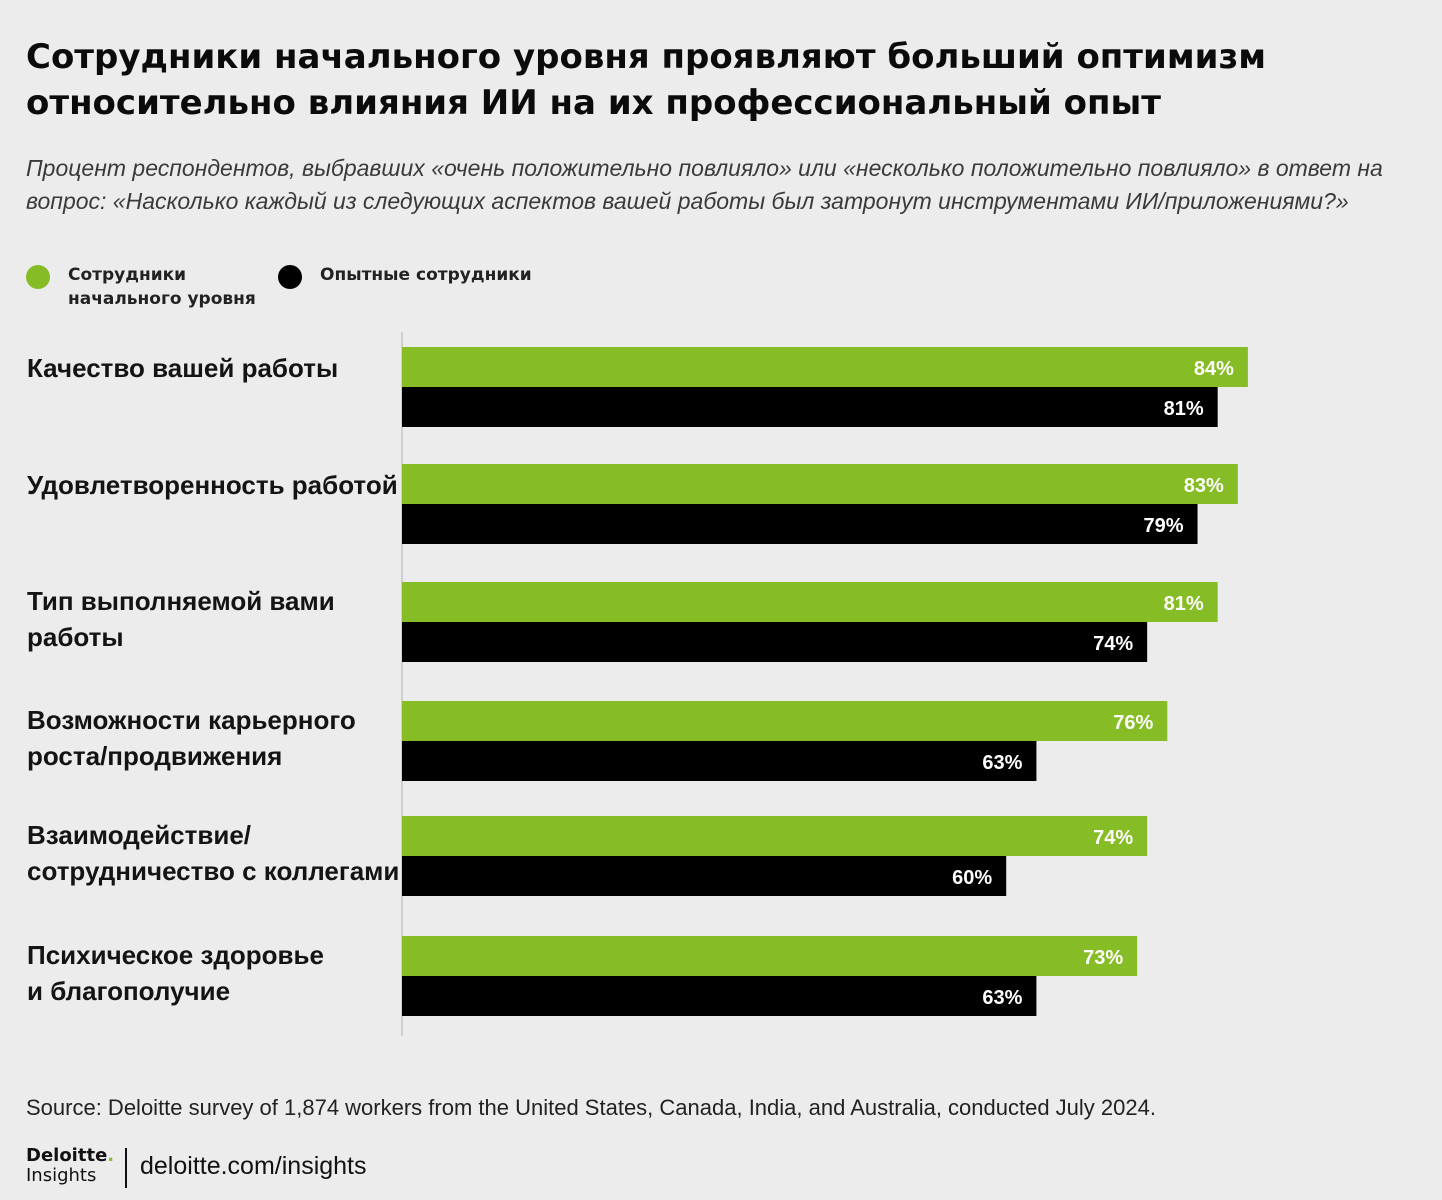  What do you see at coordinates (212, 485) in the screenshot?
I see `category-label: Удовлетворенность работой` at bounding box center [212, 485].